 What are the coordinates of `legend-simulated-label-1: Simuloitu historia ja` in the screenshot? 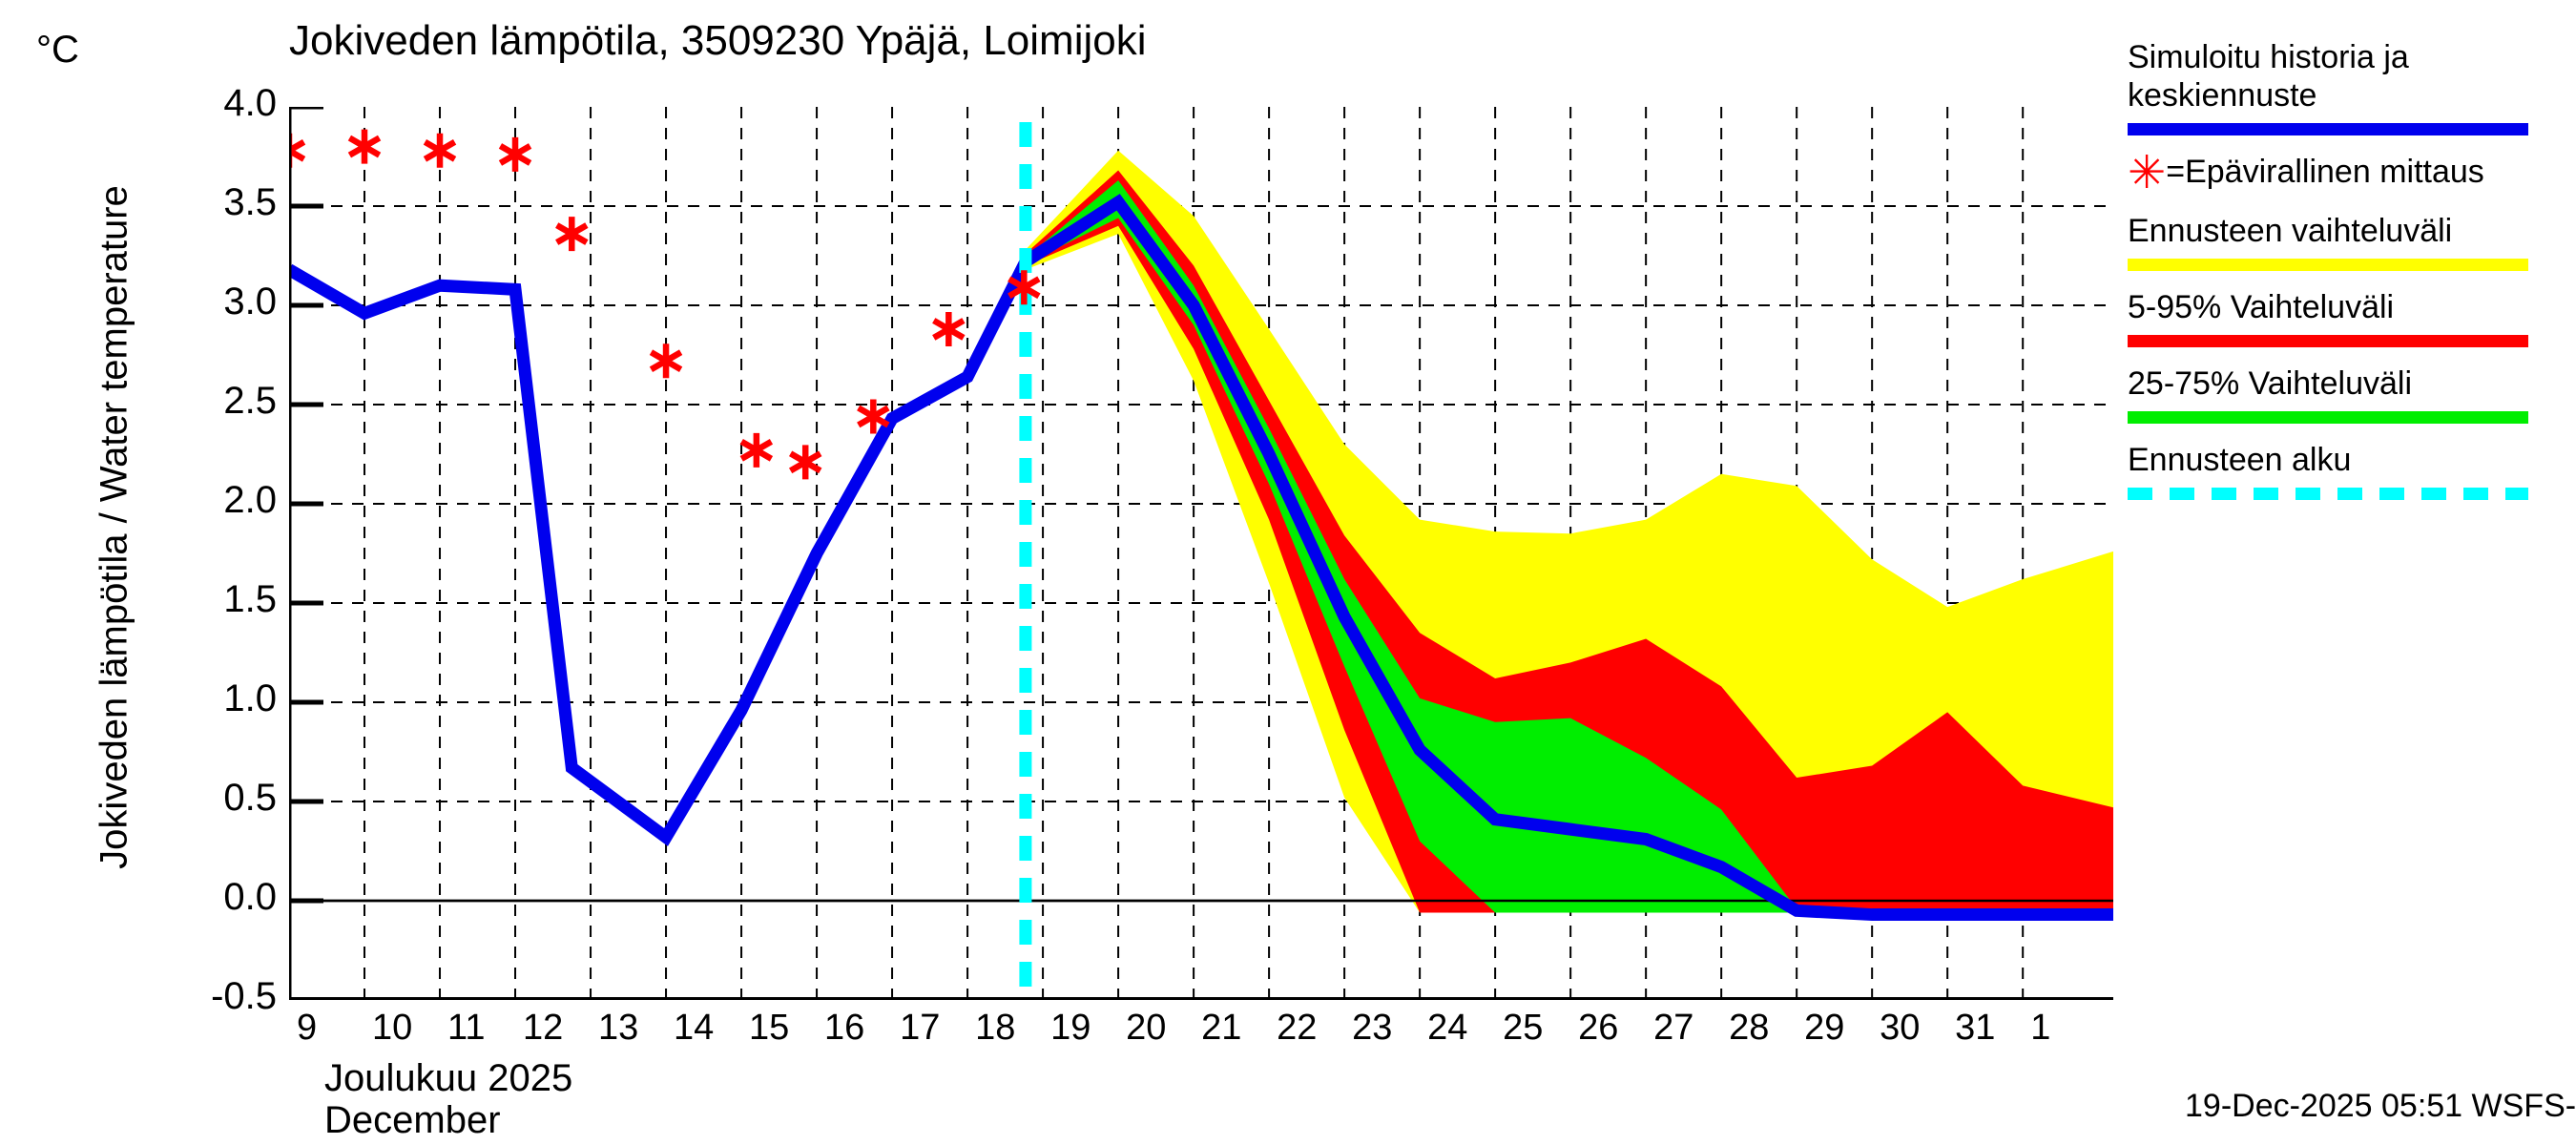 It's located at (2268, 57).